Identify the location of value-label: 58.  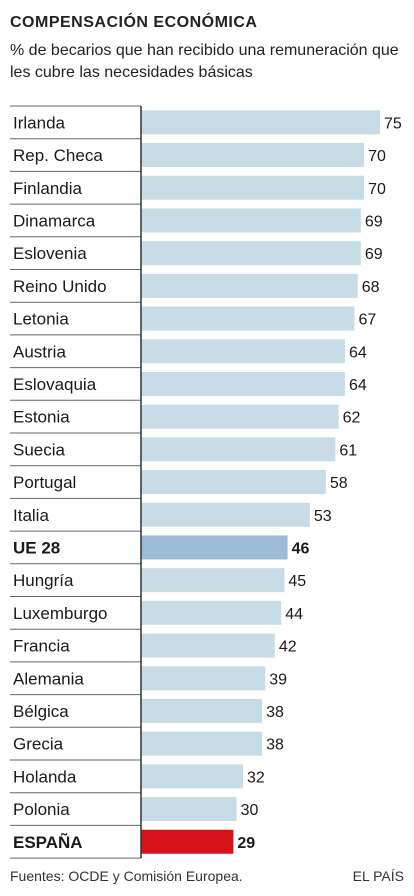
(339, 483).